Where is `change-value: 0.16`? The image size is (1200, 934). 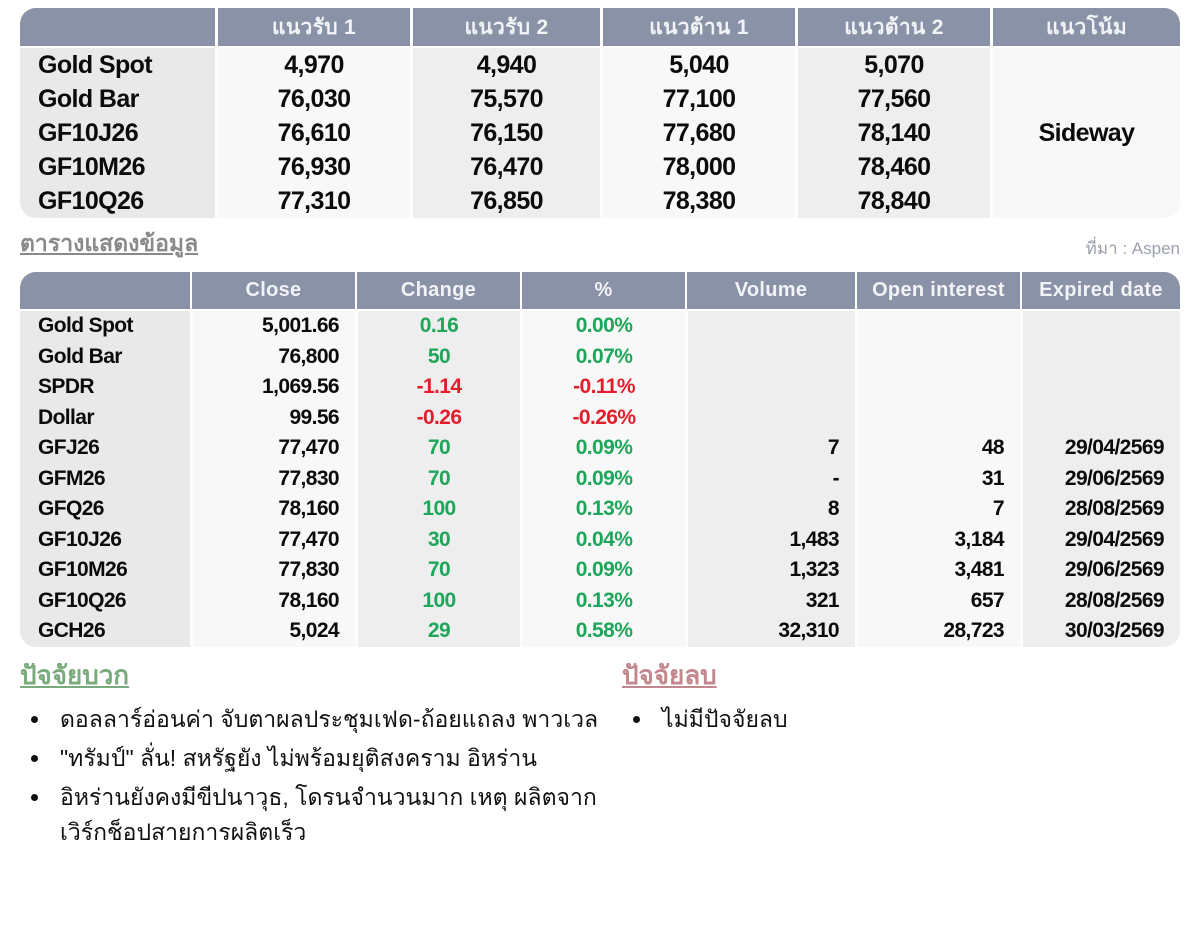 change-value: 0.16 is located at coordinates (437, 326).